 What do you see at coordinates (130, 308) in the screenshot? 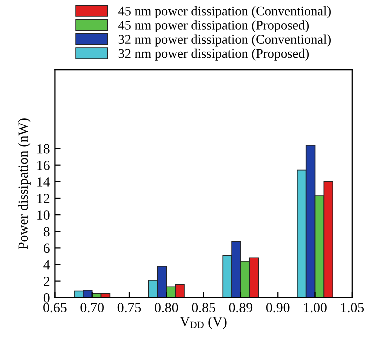
I see `x-tick-label: 0.75` at bounding box center [130, 308].